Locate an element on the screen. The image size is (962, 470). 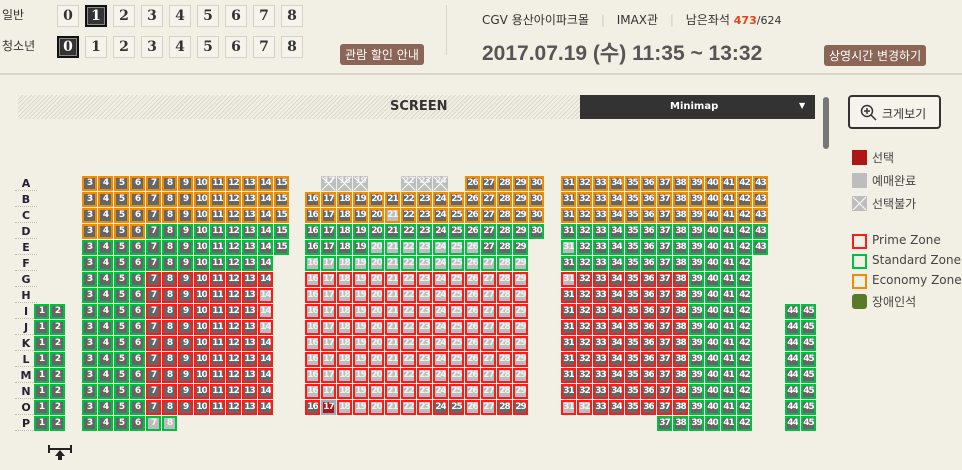
seat-P40: 40 is located at coordinates (712, 423).